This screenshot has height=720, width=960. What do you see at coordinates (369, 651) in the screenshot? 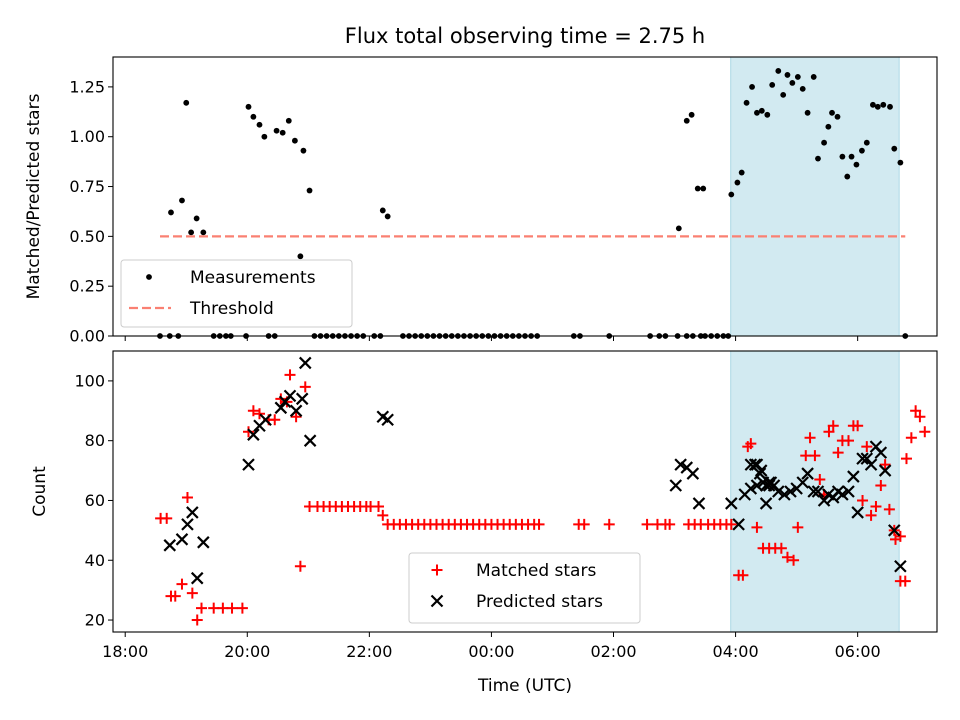
I see `x-tick-label: 22:00` at bounding box center [369, 651].